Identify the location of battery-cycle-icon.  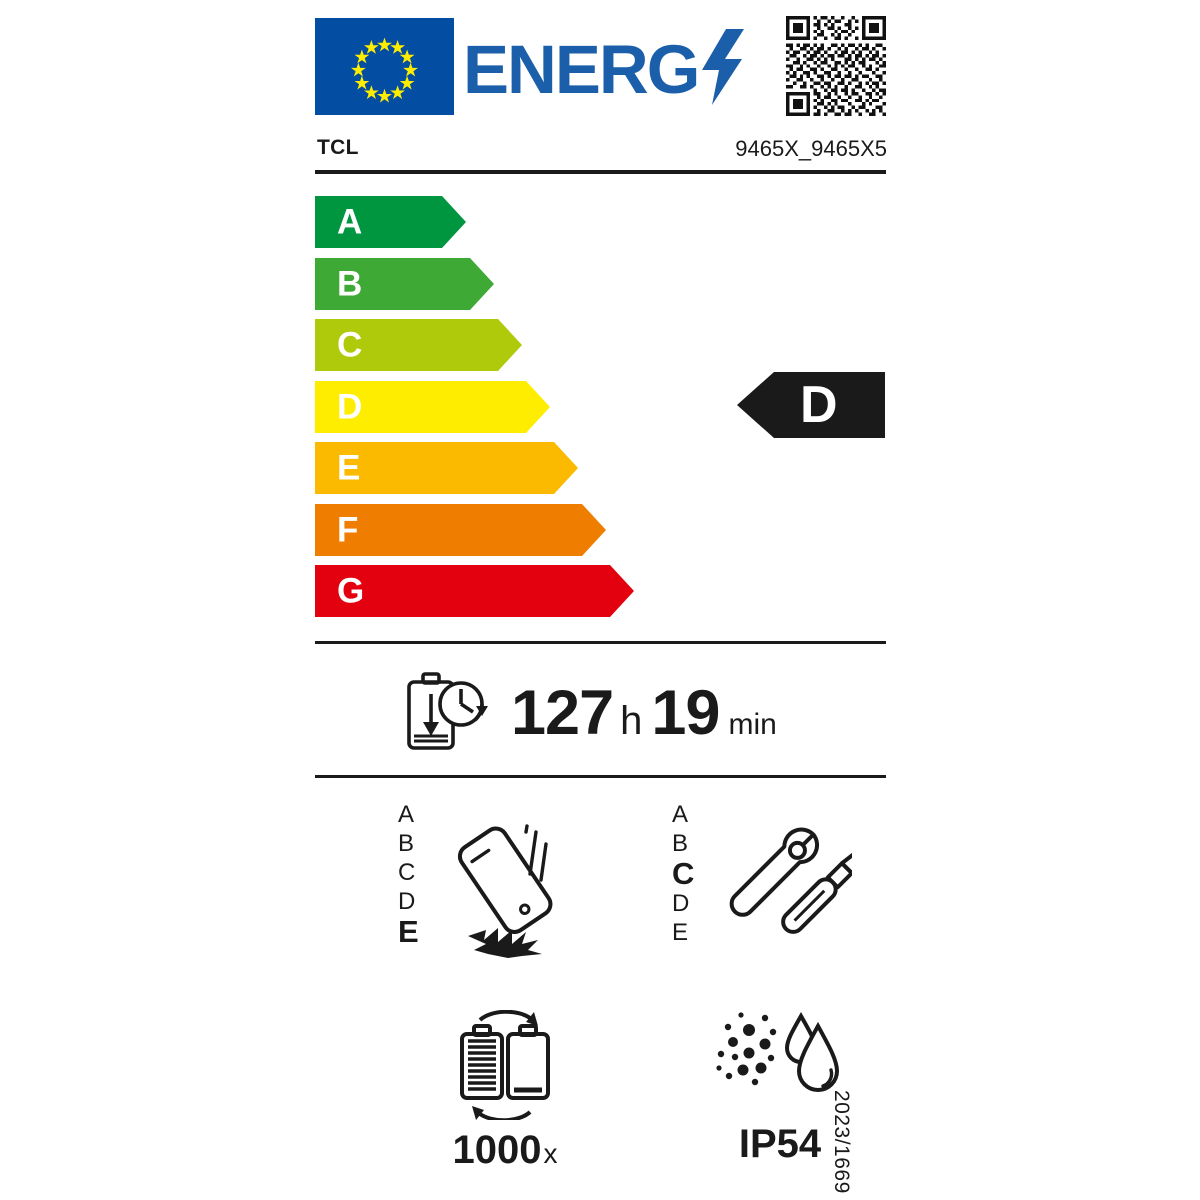
(505, 1065).